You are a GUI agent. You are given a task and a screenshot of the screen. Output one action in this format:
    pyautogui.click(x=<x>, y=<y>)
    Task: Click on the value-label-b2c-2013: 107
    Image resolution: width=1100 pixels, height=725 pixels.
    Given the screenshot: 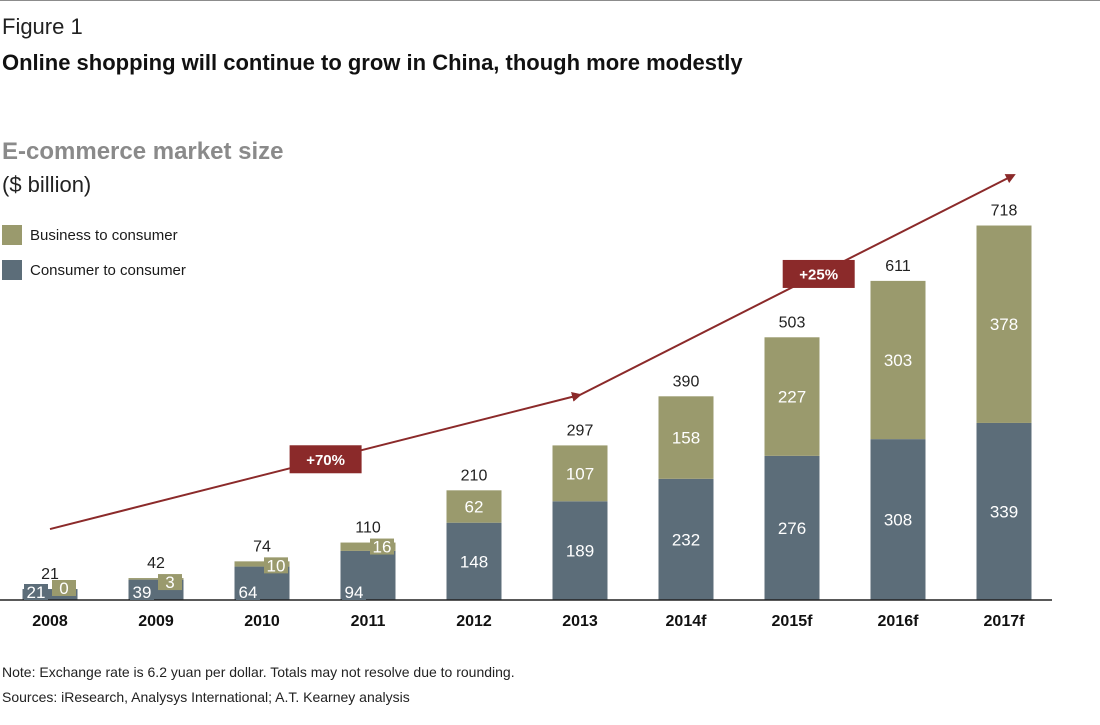 What is the action you would take?
    pyautogui.click(x=580, y=473)
    